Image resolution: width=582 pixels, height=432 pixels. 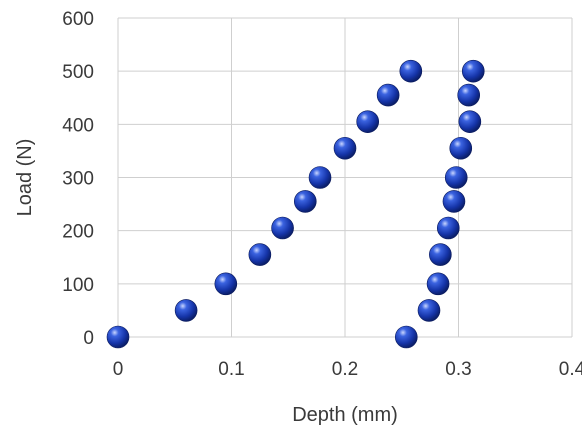 What do you see at coordinates (118, 369) in the screenshot?
I see `x-tick-label: 0` at bounding box center [118, 369].